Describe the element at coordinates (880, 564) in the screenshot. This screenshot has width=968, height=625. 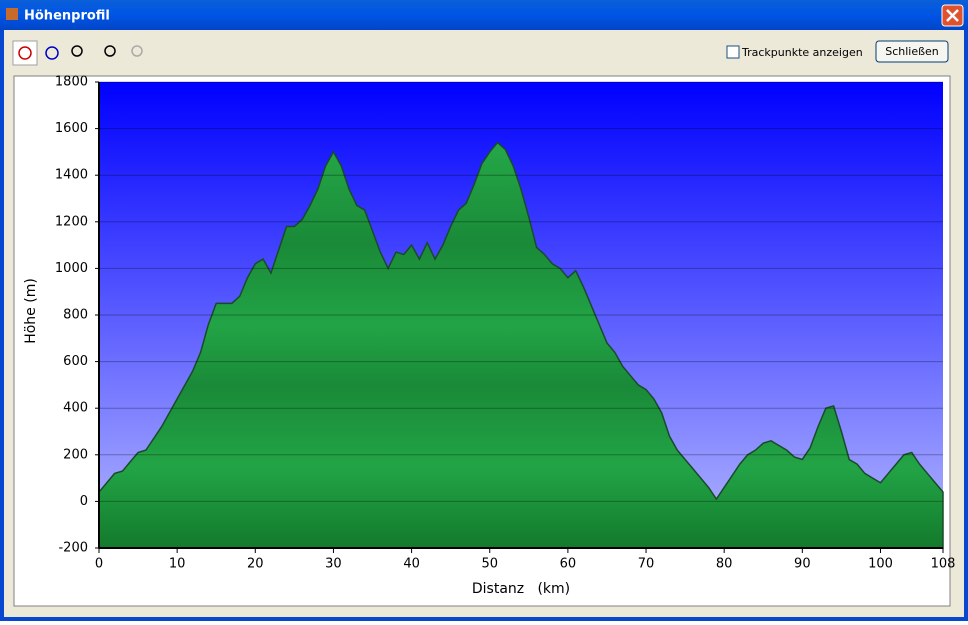
I see `x-tick-label: 100` at that location.